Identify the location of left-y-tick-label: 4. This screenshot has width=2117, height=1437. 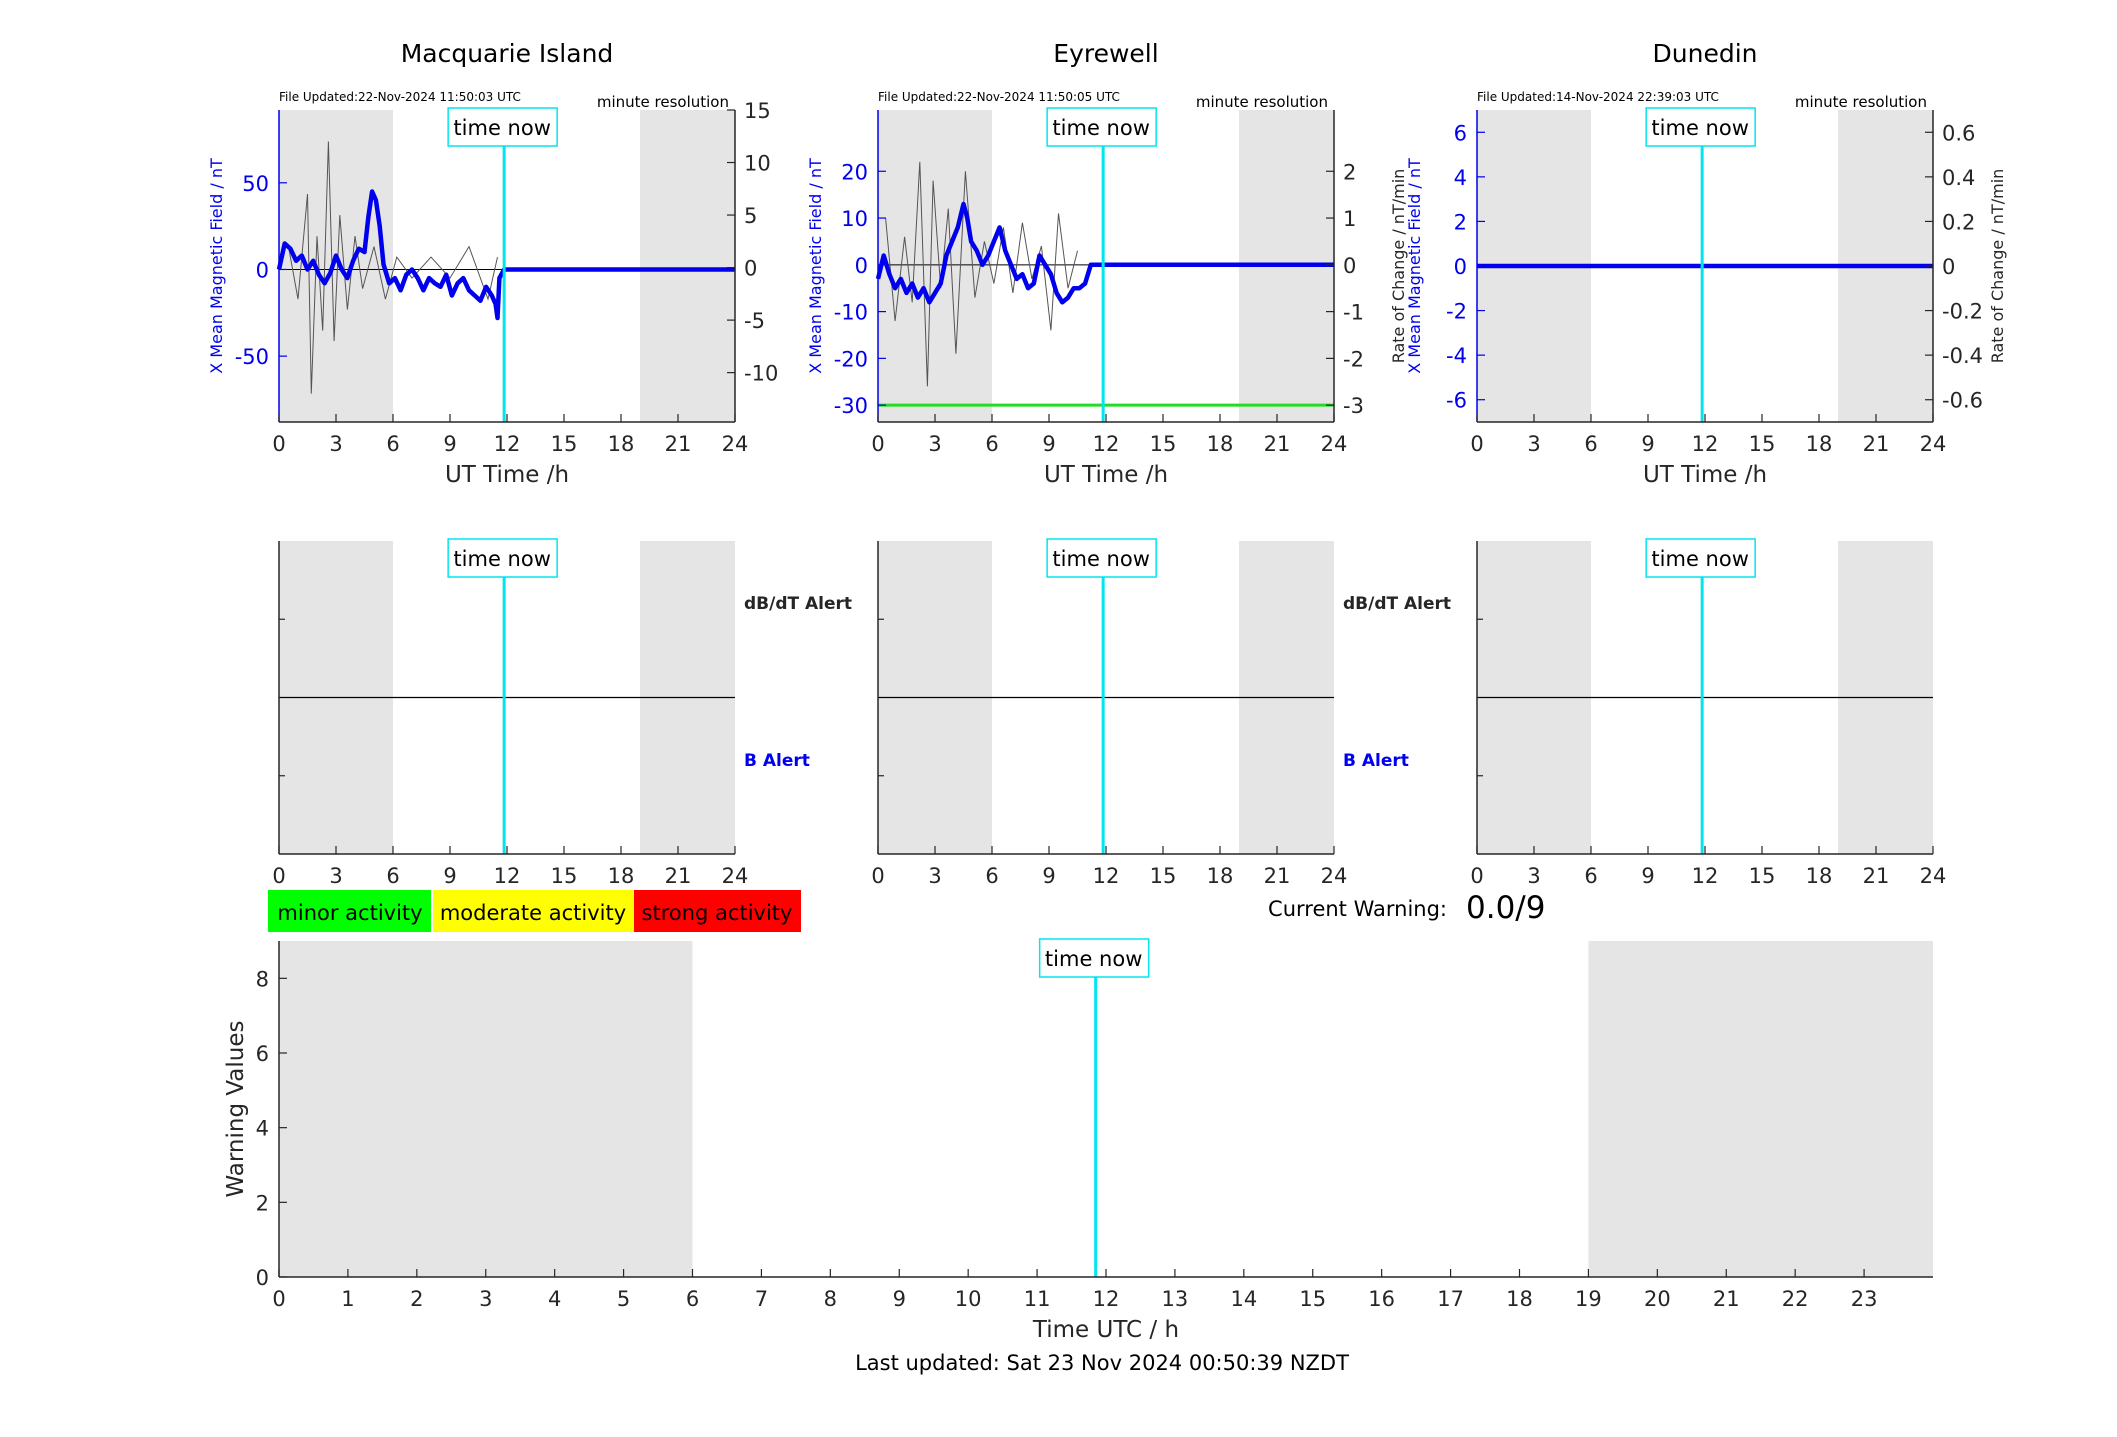
(262, 1129).